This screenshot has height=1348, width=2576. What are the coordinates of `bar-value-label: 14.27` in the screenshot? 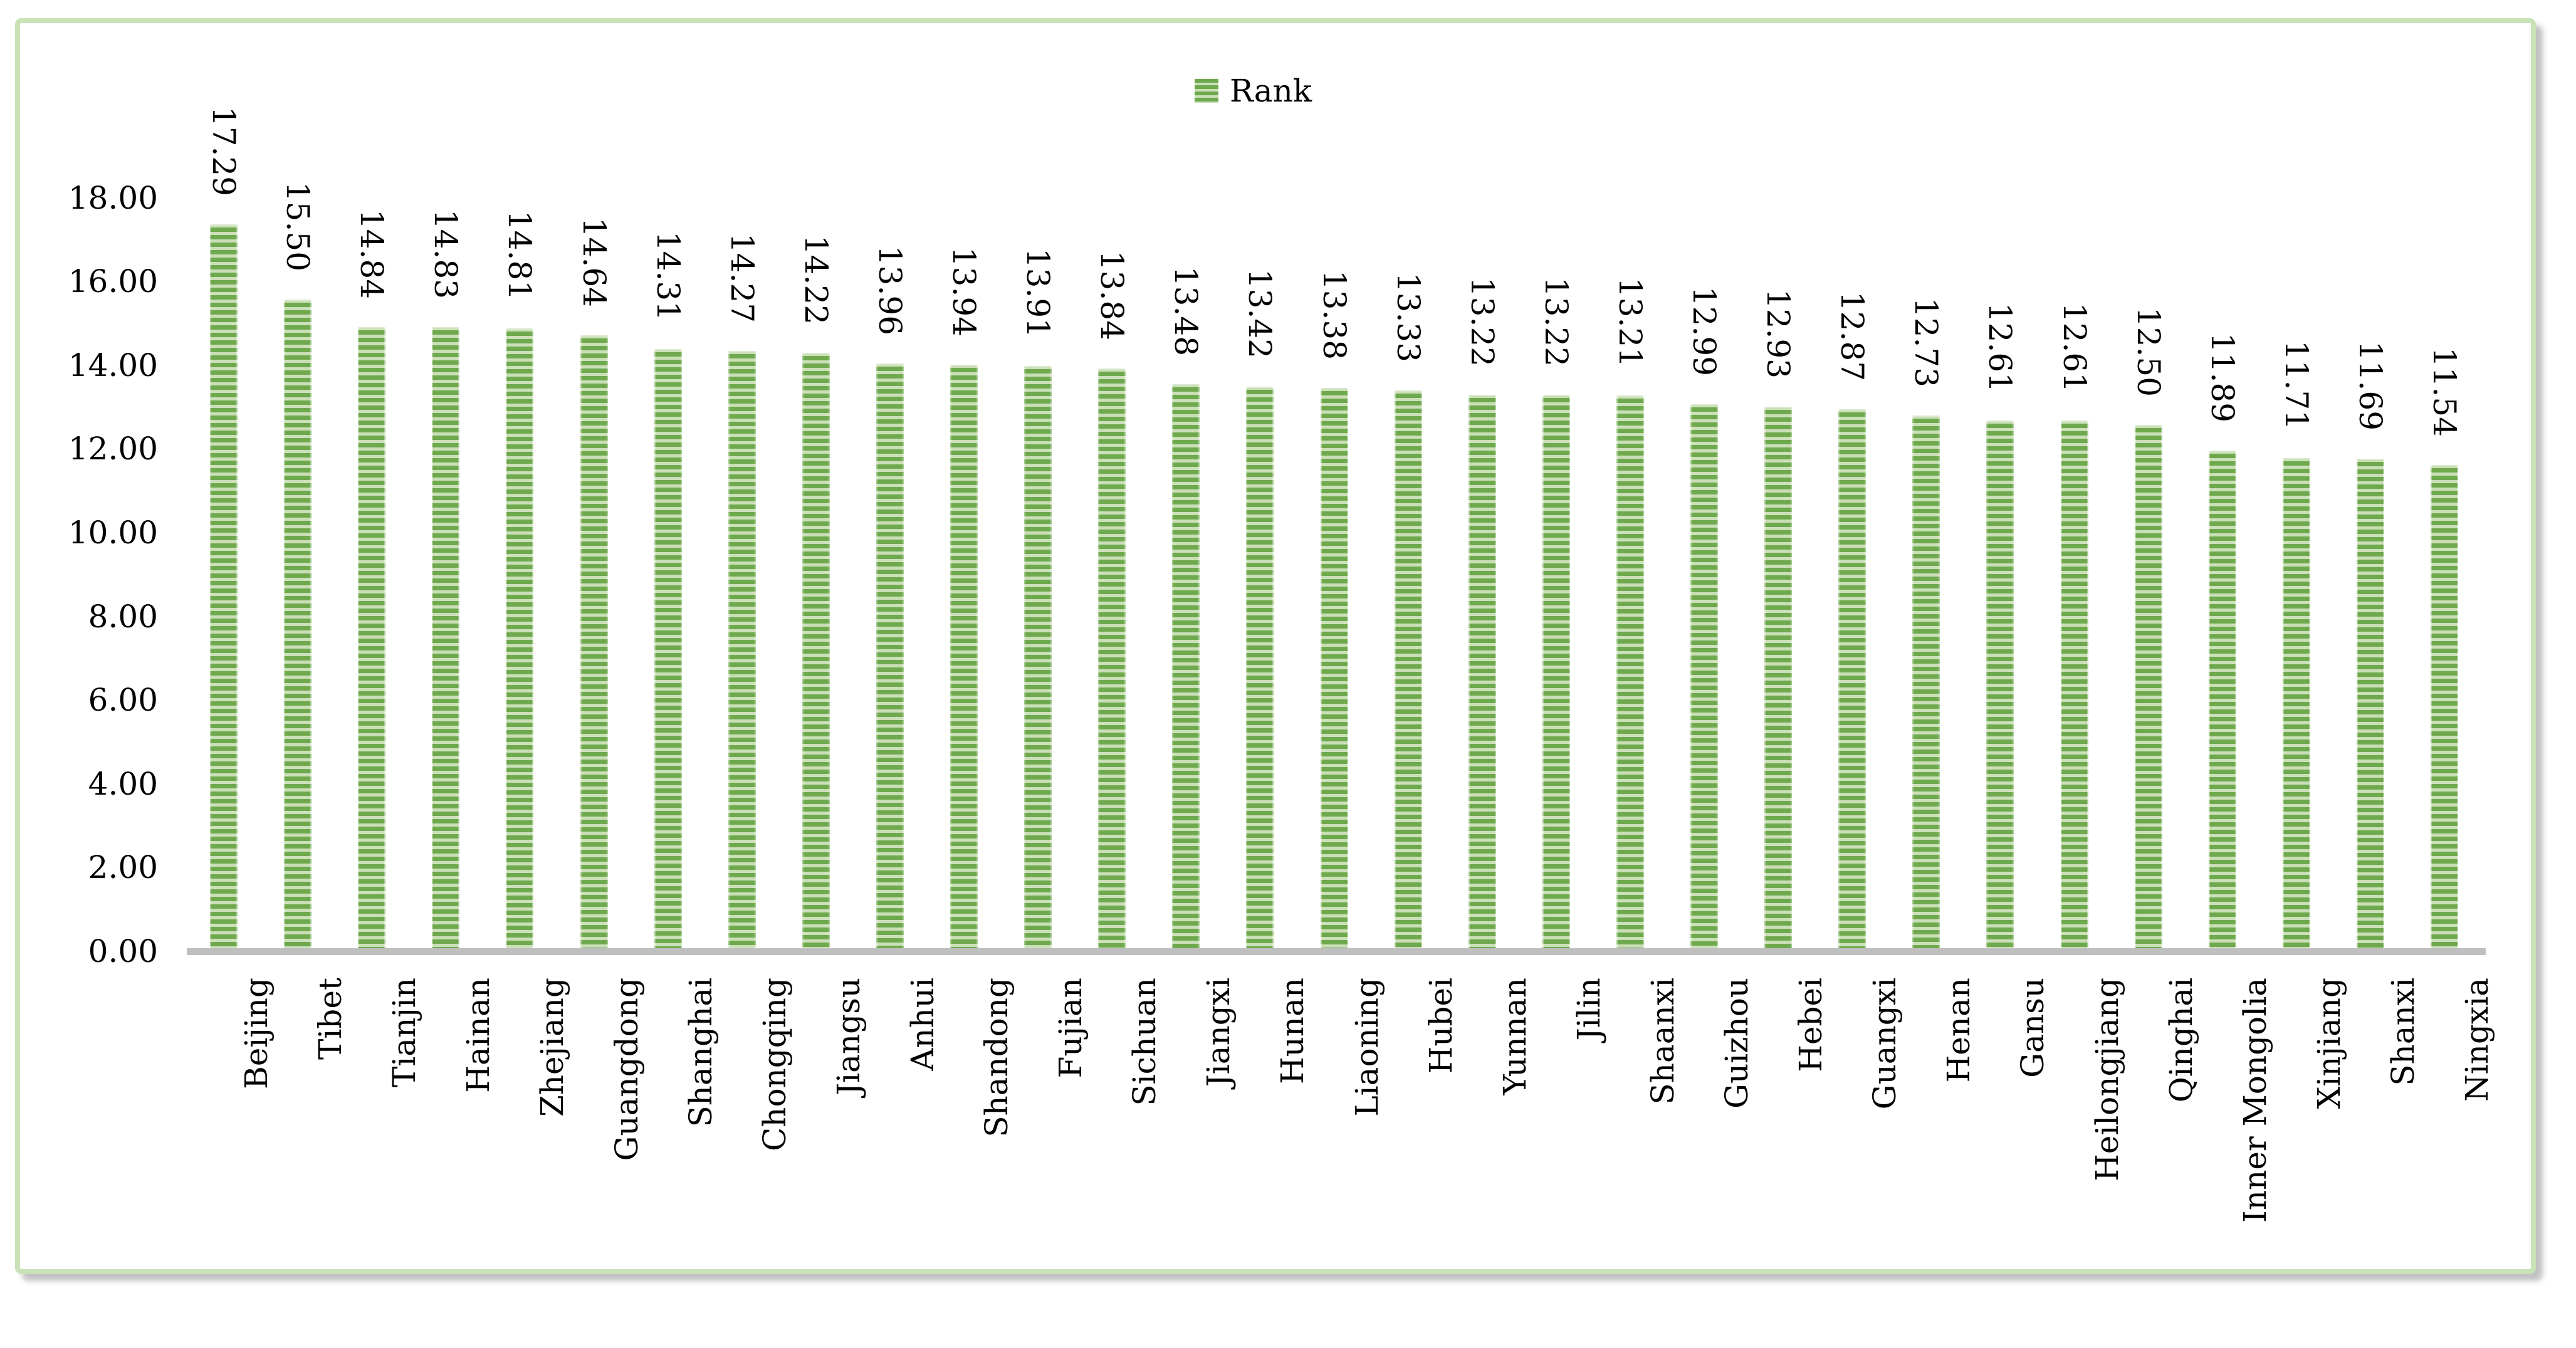 It's located at (741, 278).